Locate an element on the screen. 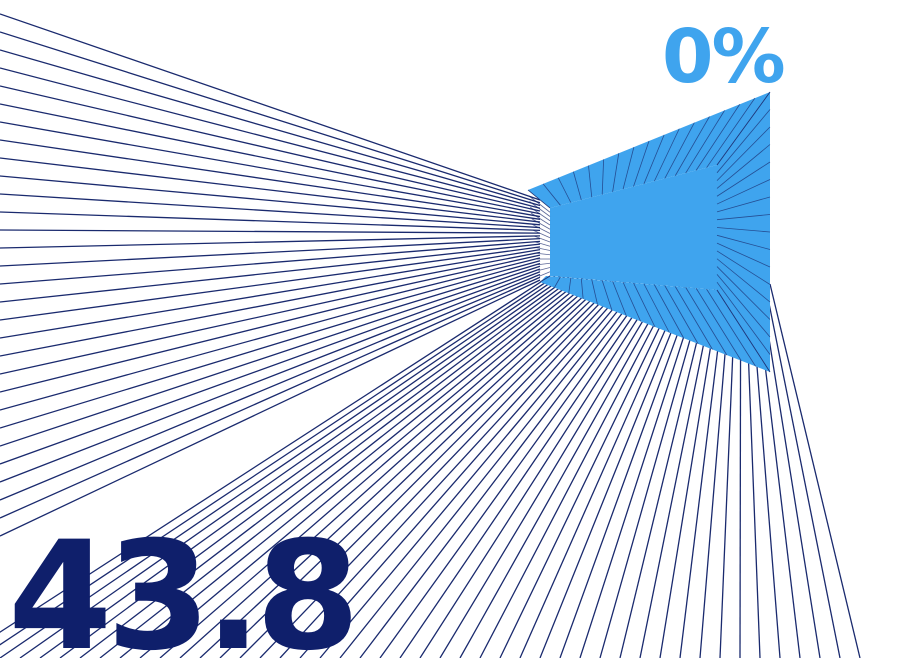 This screenshot has width=921, height=658. main-value: 43.8 is located at coordinates (181, 584).